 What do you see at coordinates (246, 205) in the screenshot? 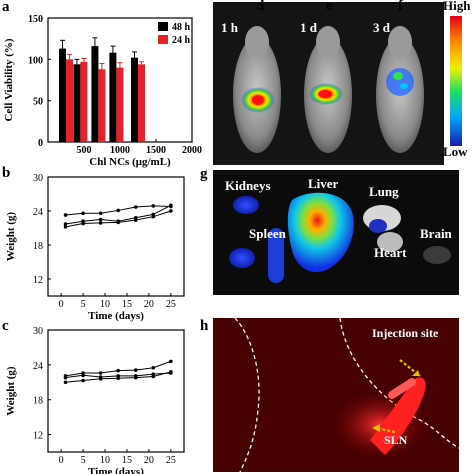
I see `kidneys-organ` at bounding box center [246, 205].